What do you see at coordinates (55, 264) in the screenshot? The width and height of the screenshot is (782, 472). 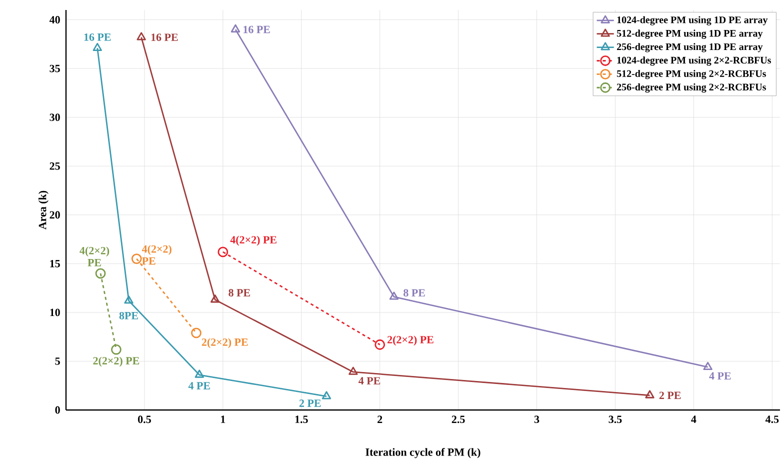 I see `y-tick-label: 15` at bounding box center [55, 264].